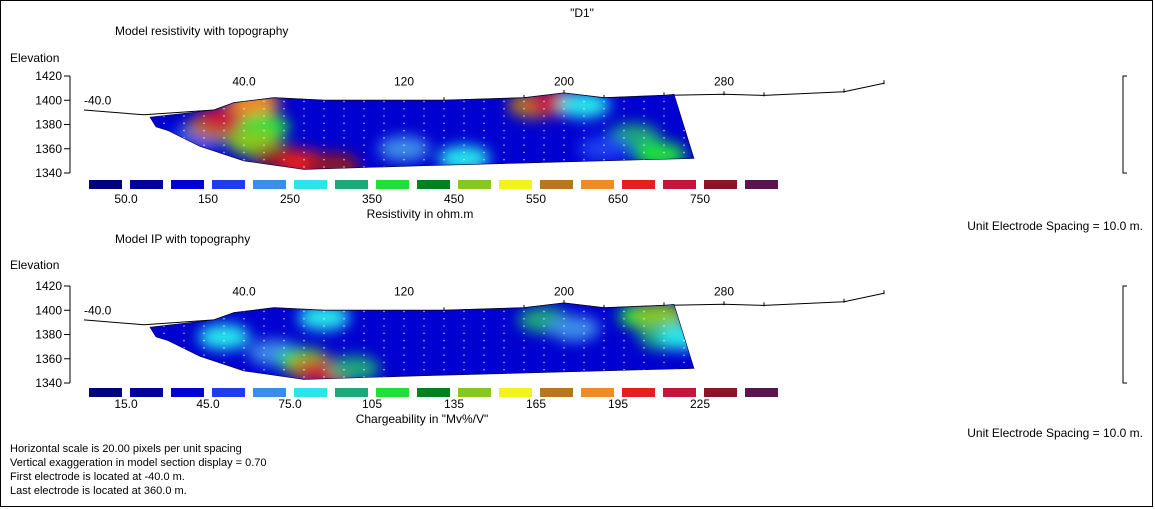  What do you see at coordinates (404, 82) in the screenshot?
I see `x-tick-label: 120` at bounding box center [404, 82].